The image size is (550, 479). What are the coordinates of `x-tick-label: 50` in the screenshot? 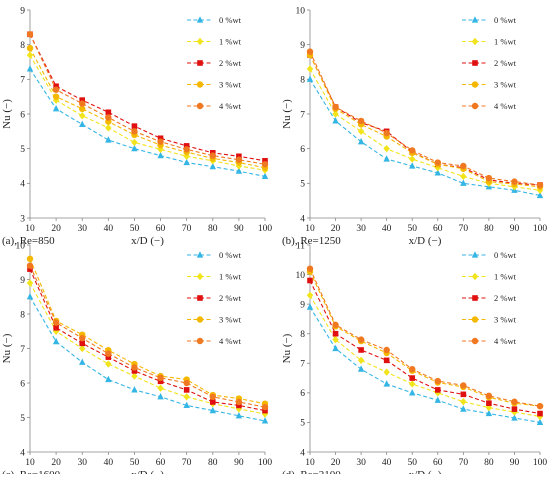 It's located at (412, 229).